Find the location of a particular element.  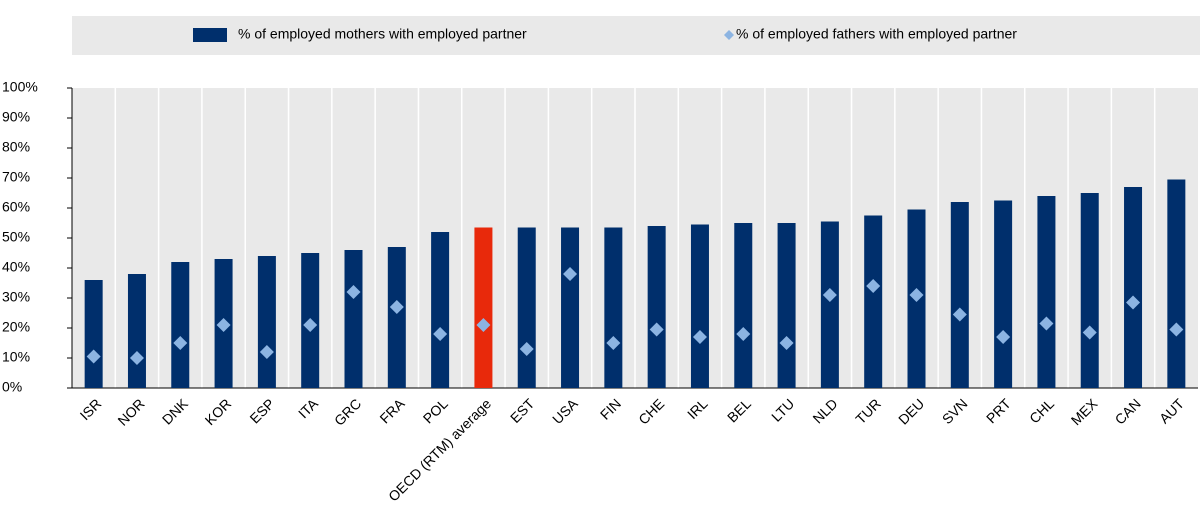

x-tick-label: TUR is located at coordinates (868, 411).